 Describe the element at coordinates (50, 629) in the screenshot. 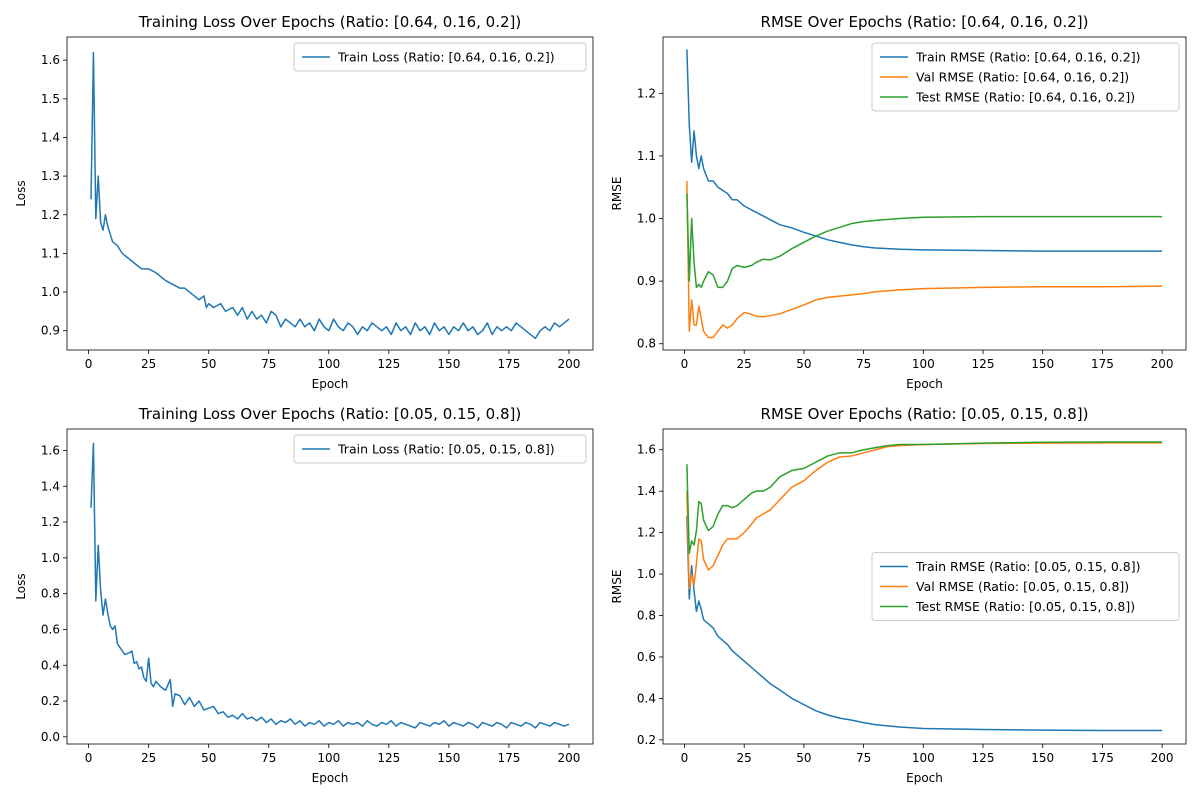

I see `chart-3-ytick-label: 0.6` at that location.